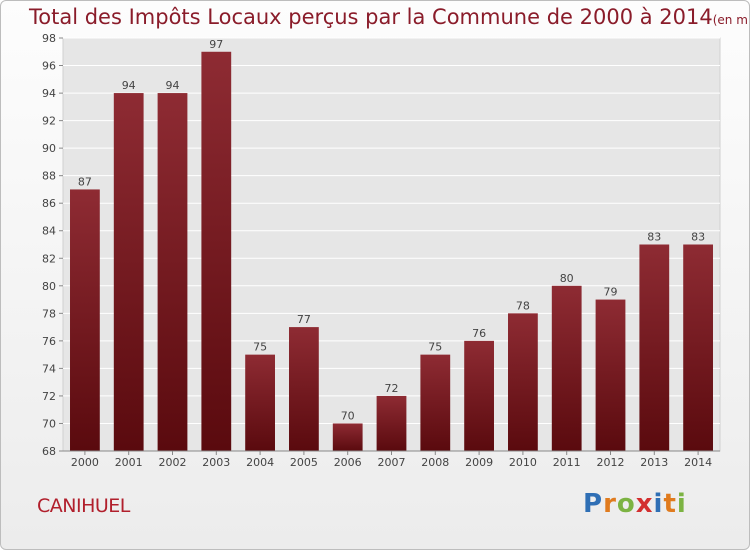 The image size is (750, 550). I want to click on x-tick-label: 2004, so click(260, 462).